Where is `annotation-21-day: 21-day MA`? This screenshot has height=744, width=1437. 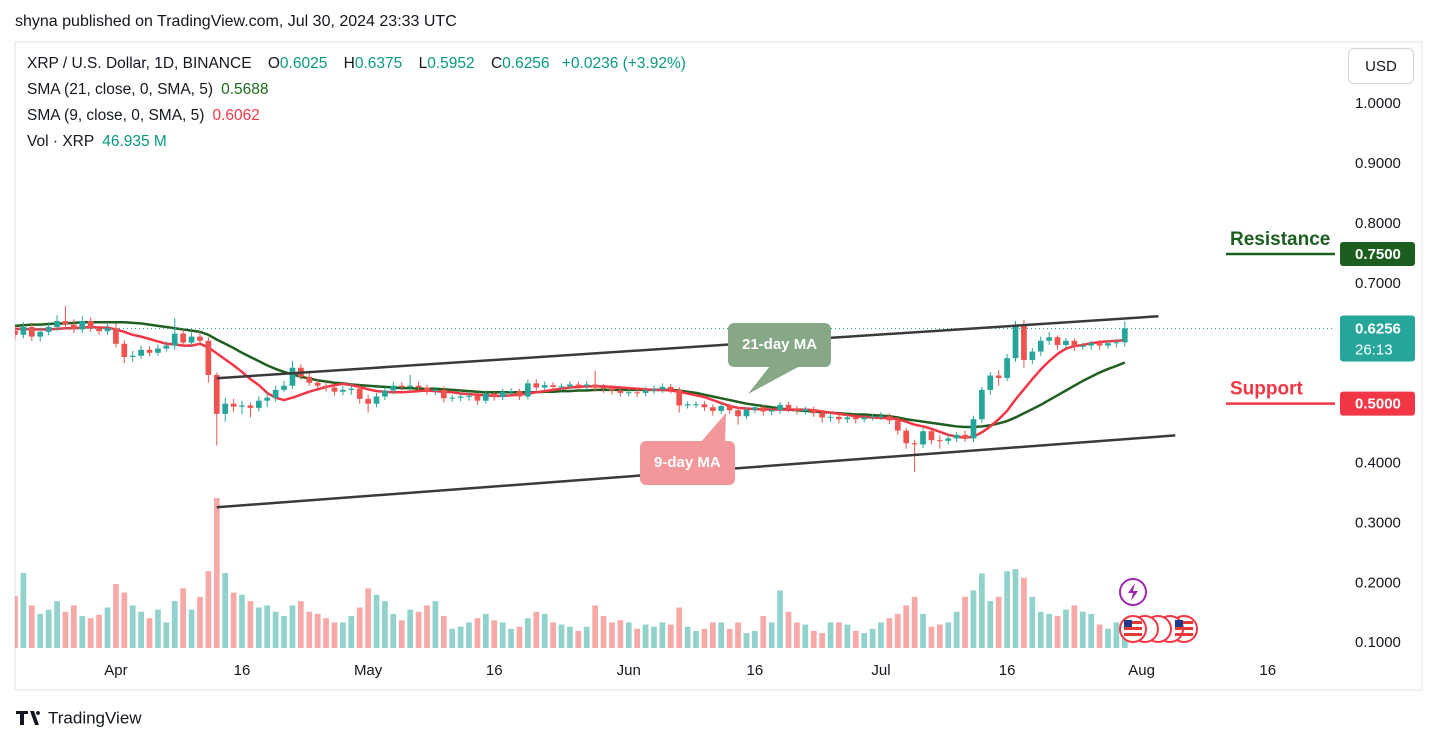 annotation-21-day: 21-day MA is located at coordinates (780, 345).